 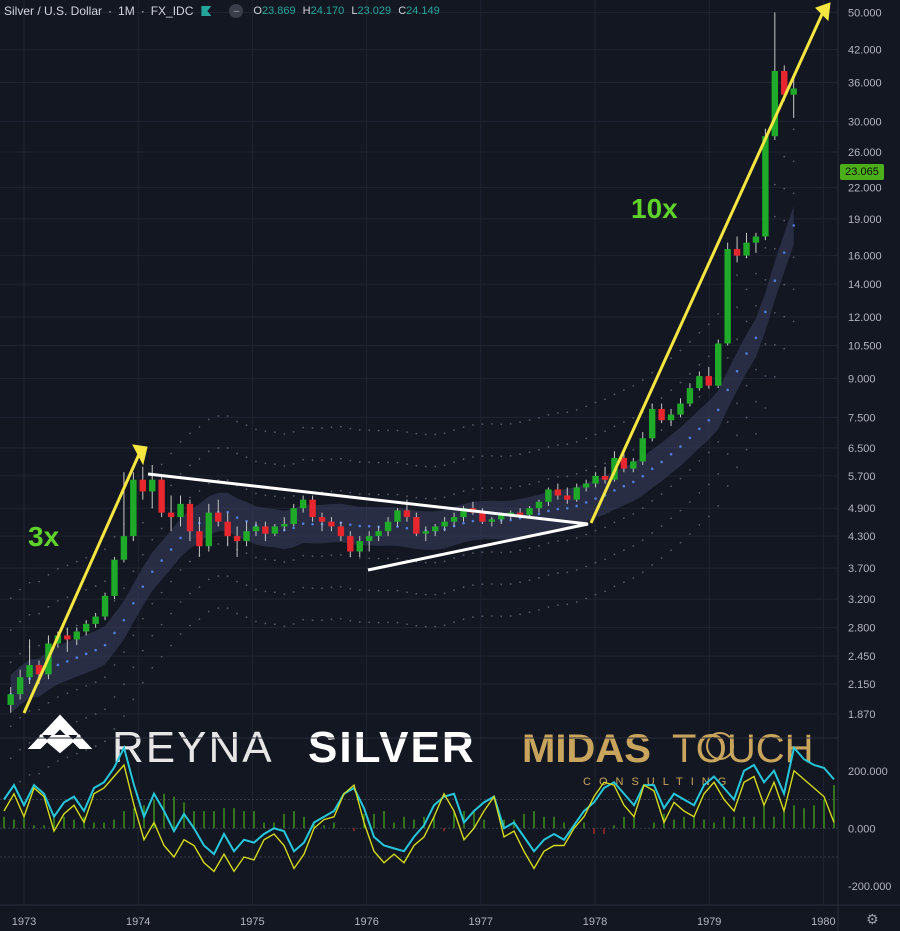 I want to click on interval-label: 1M, so click(x=126, y=11).